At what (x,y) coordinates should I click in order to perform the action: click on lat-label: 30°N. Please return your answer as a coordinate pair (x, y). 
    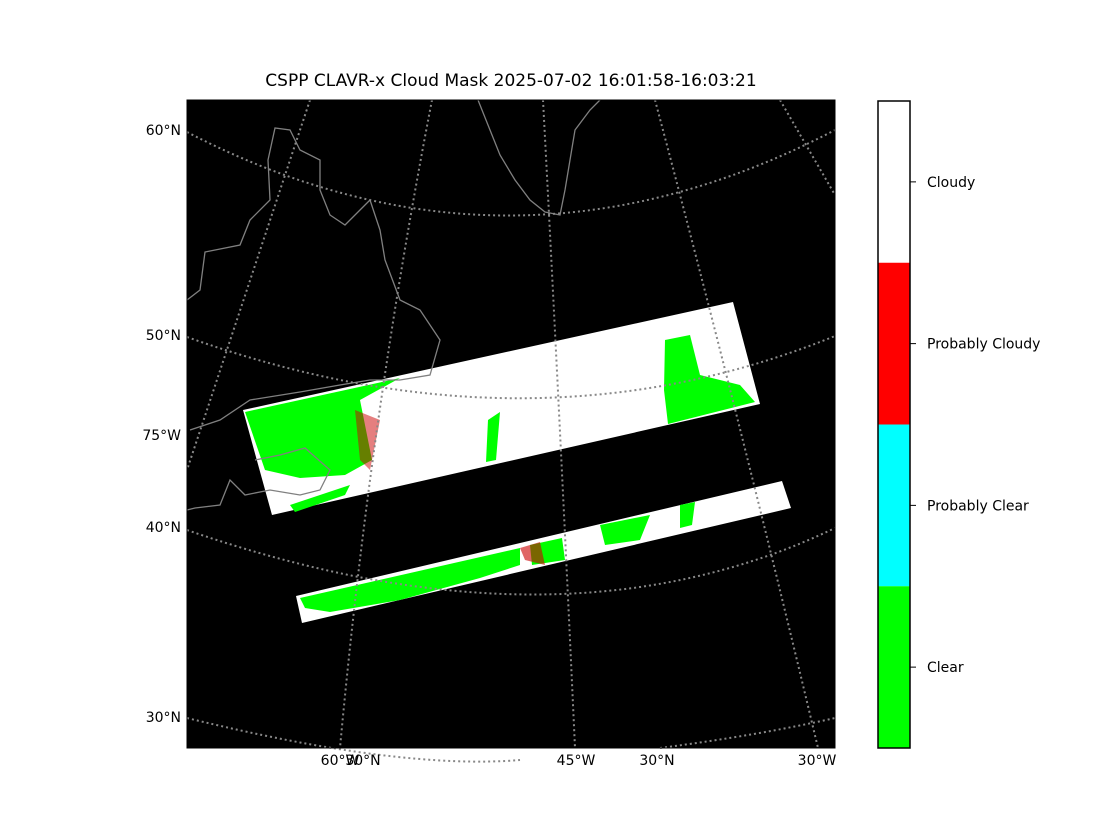
    Looking at the image, I should click on (163, 718).